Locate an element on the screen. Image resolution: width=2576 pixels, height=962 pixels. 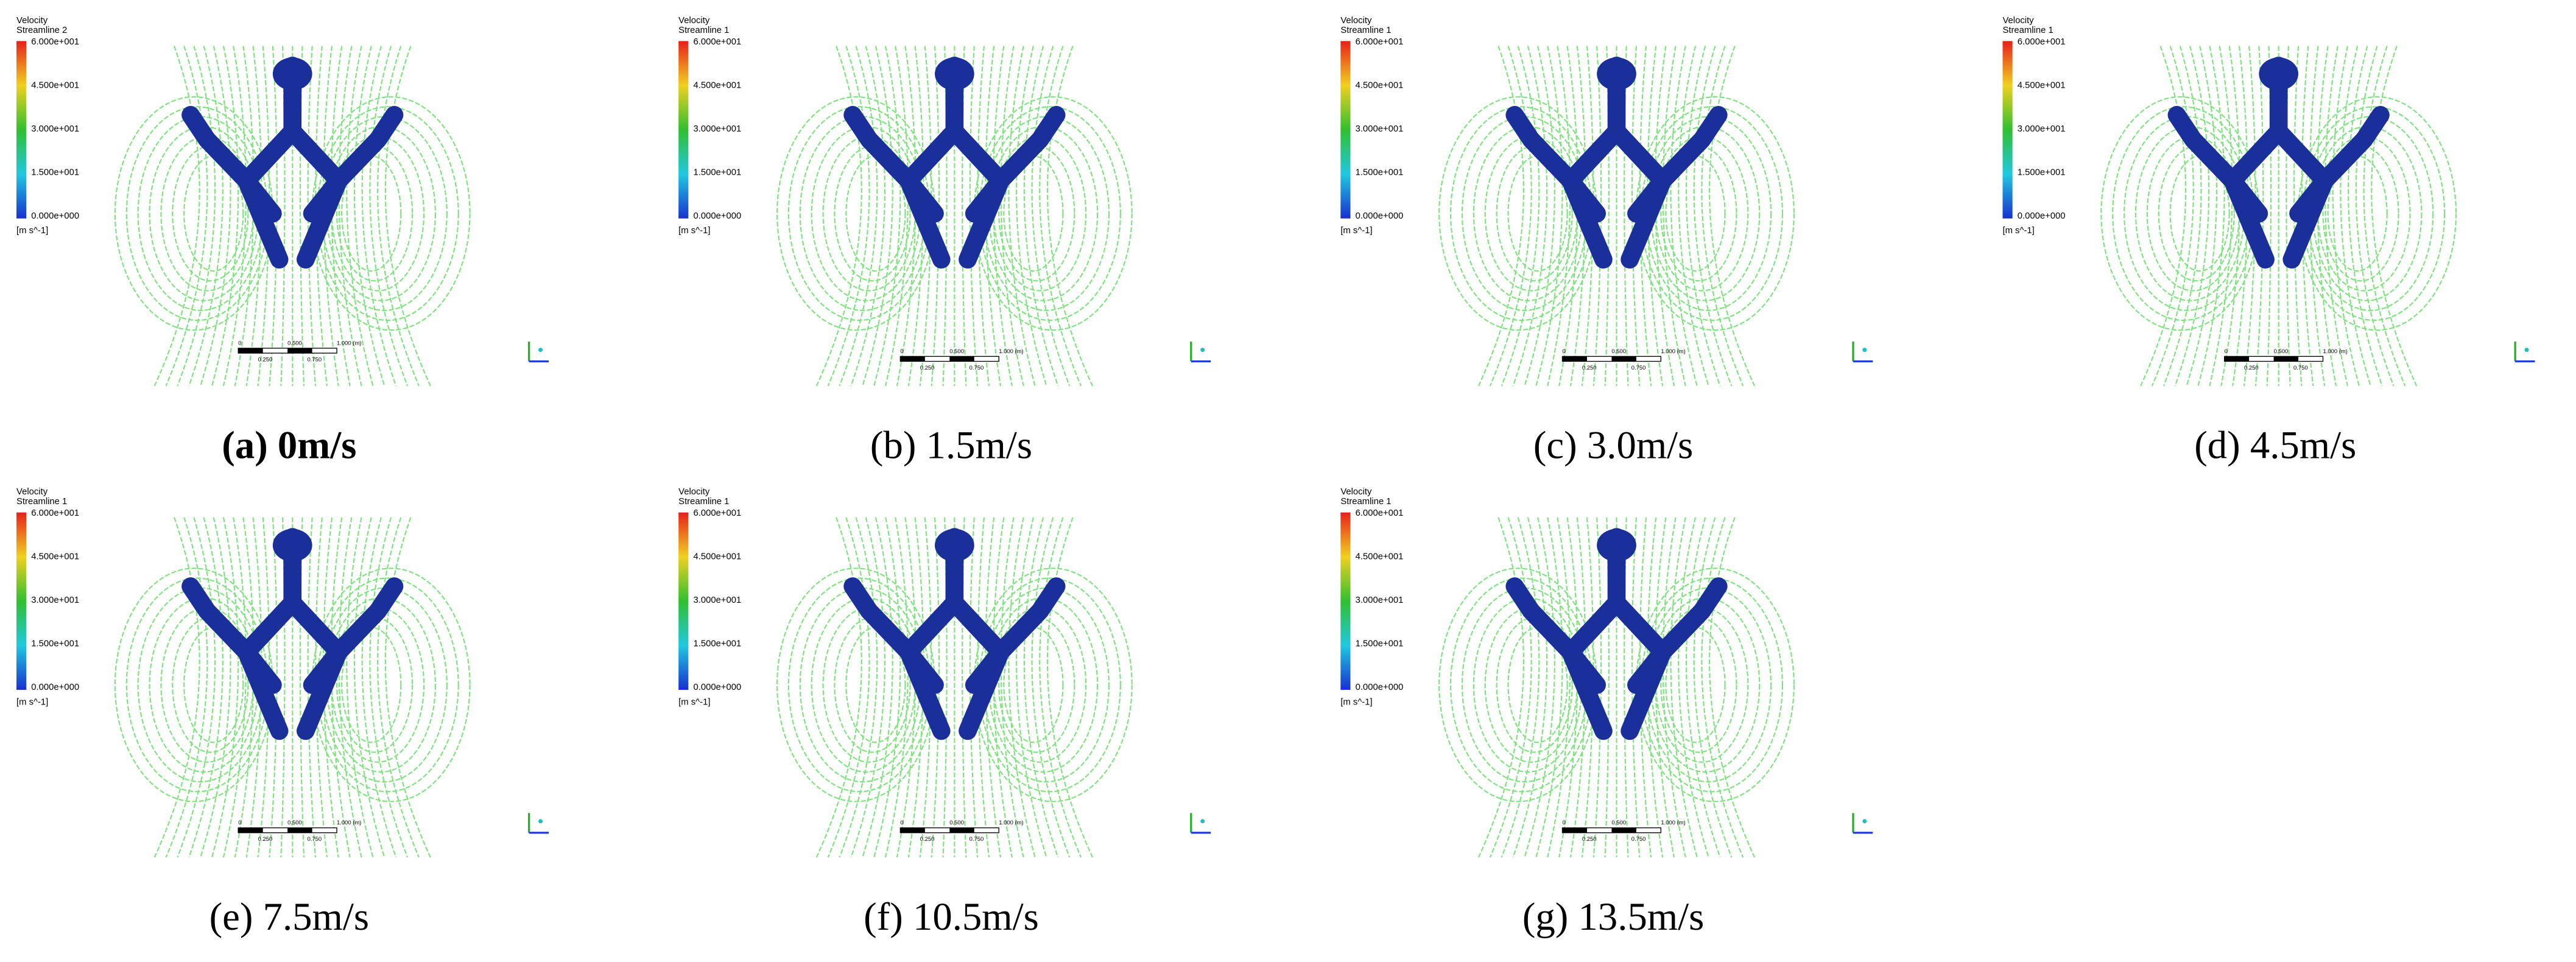
legend-tick: 6.000e+001 is located at coordinates (717, 513).